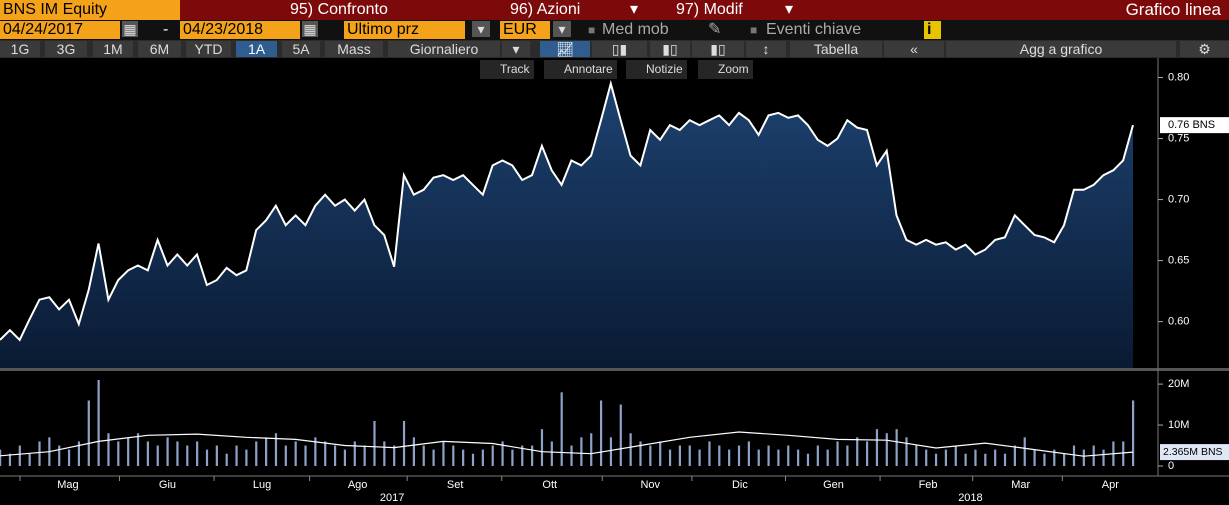  Describe the element at coordinates (725, 69) in the screenshot. I see `tool-button: Zoom` at that location.